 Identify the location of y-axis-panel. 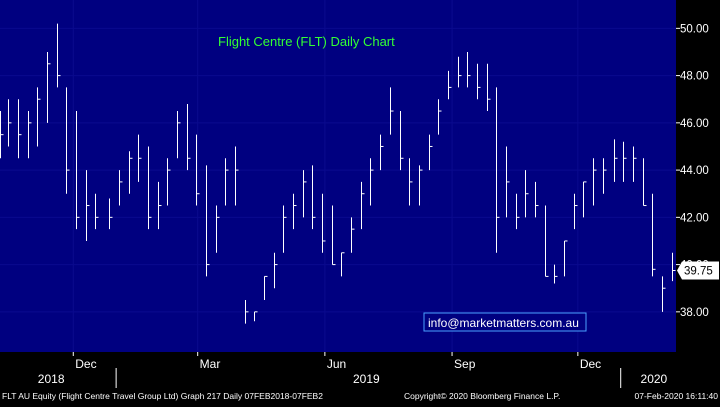
(698, 176).